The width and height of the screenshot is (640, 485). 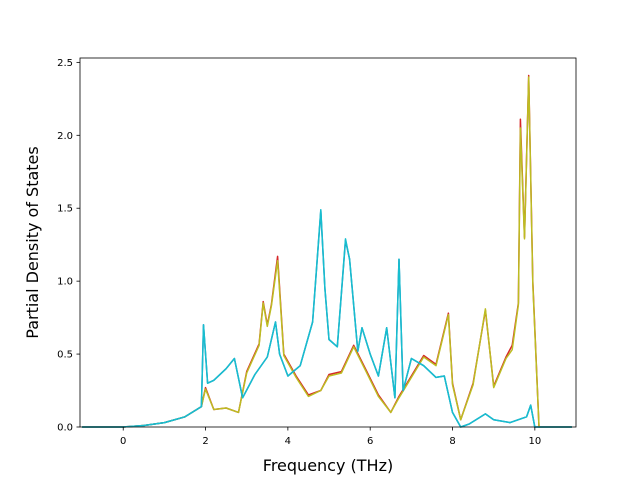 What do you see at coordinates (452, 441) in the screenshot?
I see `x-tick-label: 8` at bounding box center [452, 441].